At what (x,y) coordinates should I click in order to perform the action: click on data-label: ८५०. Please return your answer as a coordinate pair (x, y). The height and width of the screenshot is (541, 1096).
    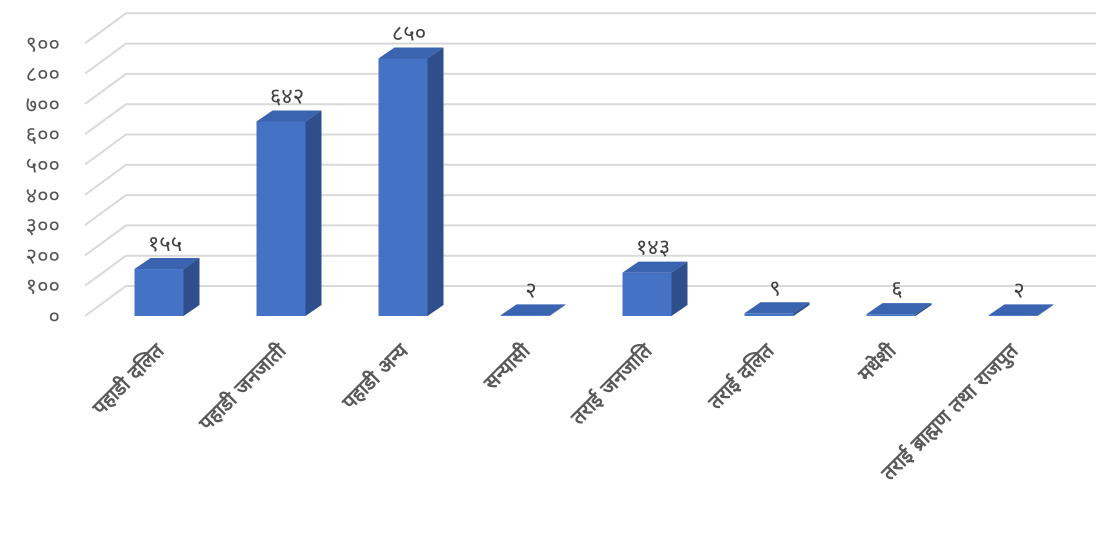
    Looking at the image, I should click on (409, 33).